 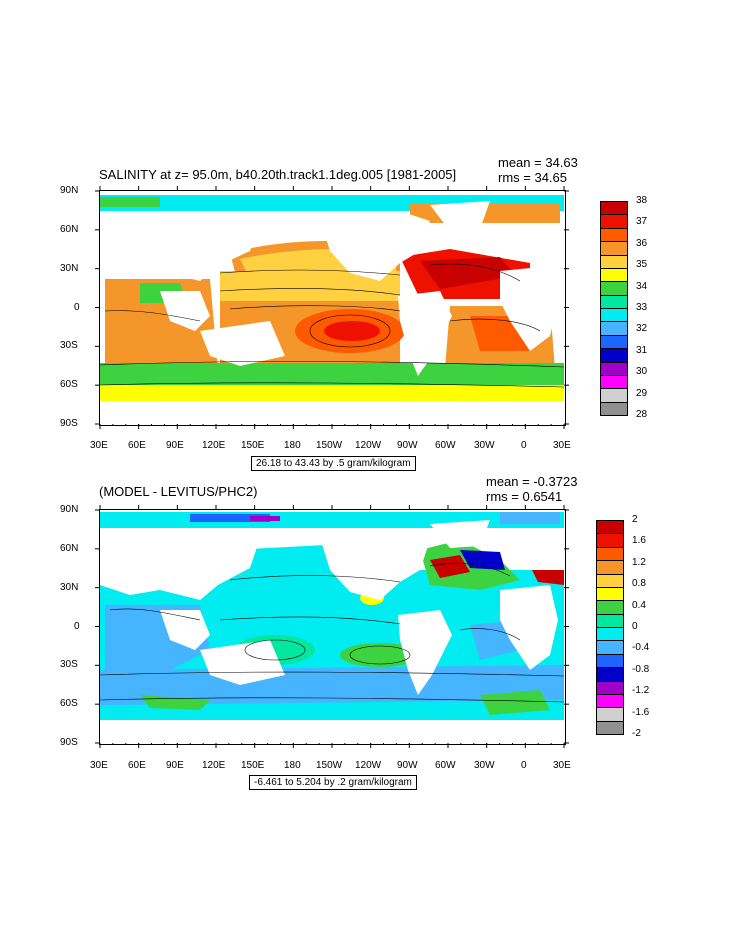 What do you see at coordinates (407, 765) in the screenshot?
I see `panel2-lon-label: 90W` at bounding box center [407, 765].